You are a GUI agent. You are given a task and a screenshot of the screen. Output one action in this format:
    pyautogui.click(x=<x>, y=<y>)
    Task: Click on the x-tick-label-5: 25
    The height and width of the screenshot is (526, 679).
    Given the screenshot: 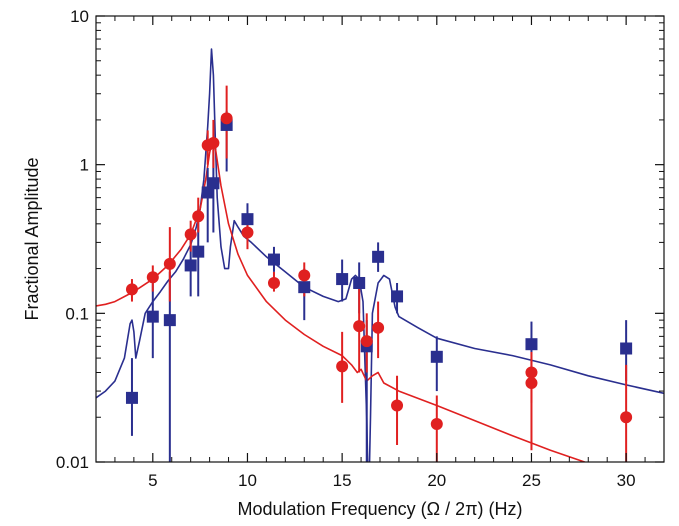 What is the action you would take?
    pyautogui.click(x=531, y=480)
    